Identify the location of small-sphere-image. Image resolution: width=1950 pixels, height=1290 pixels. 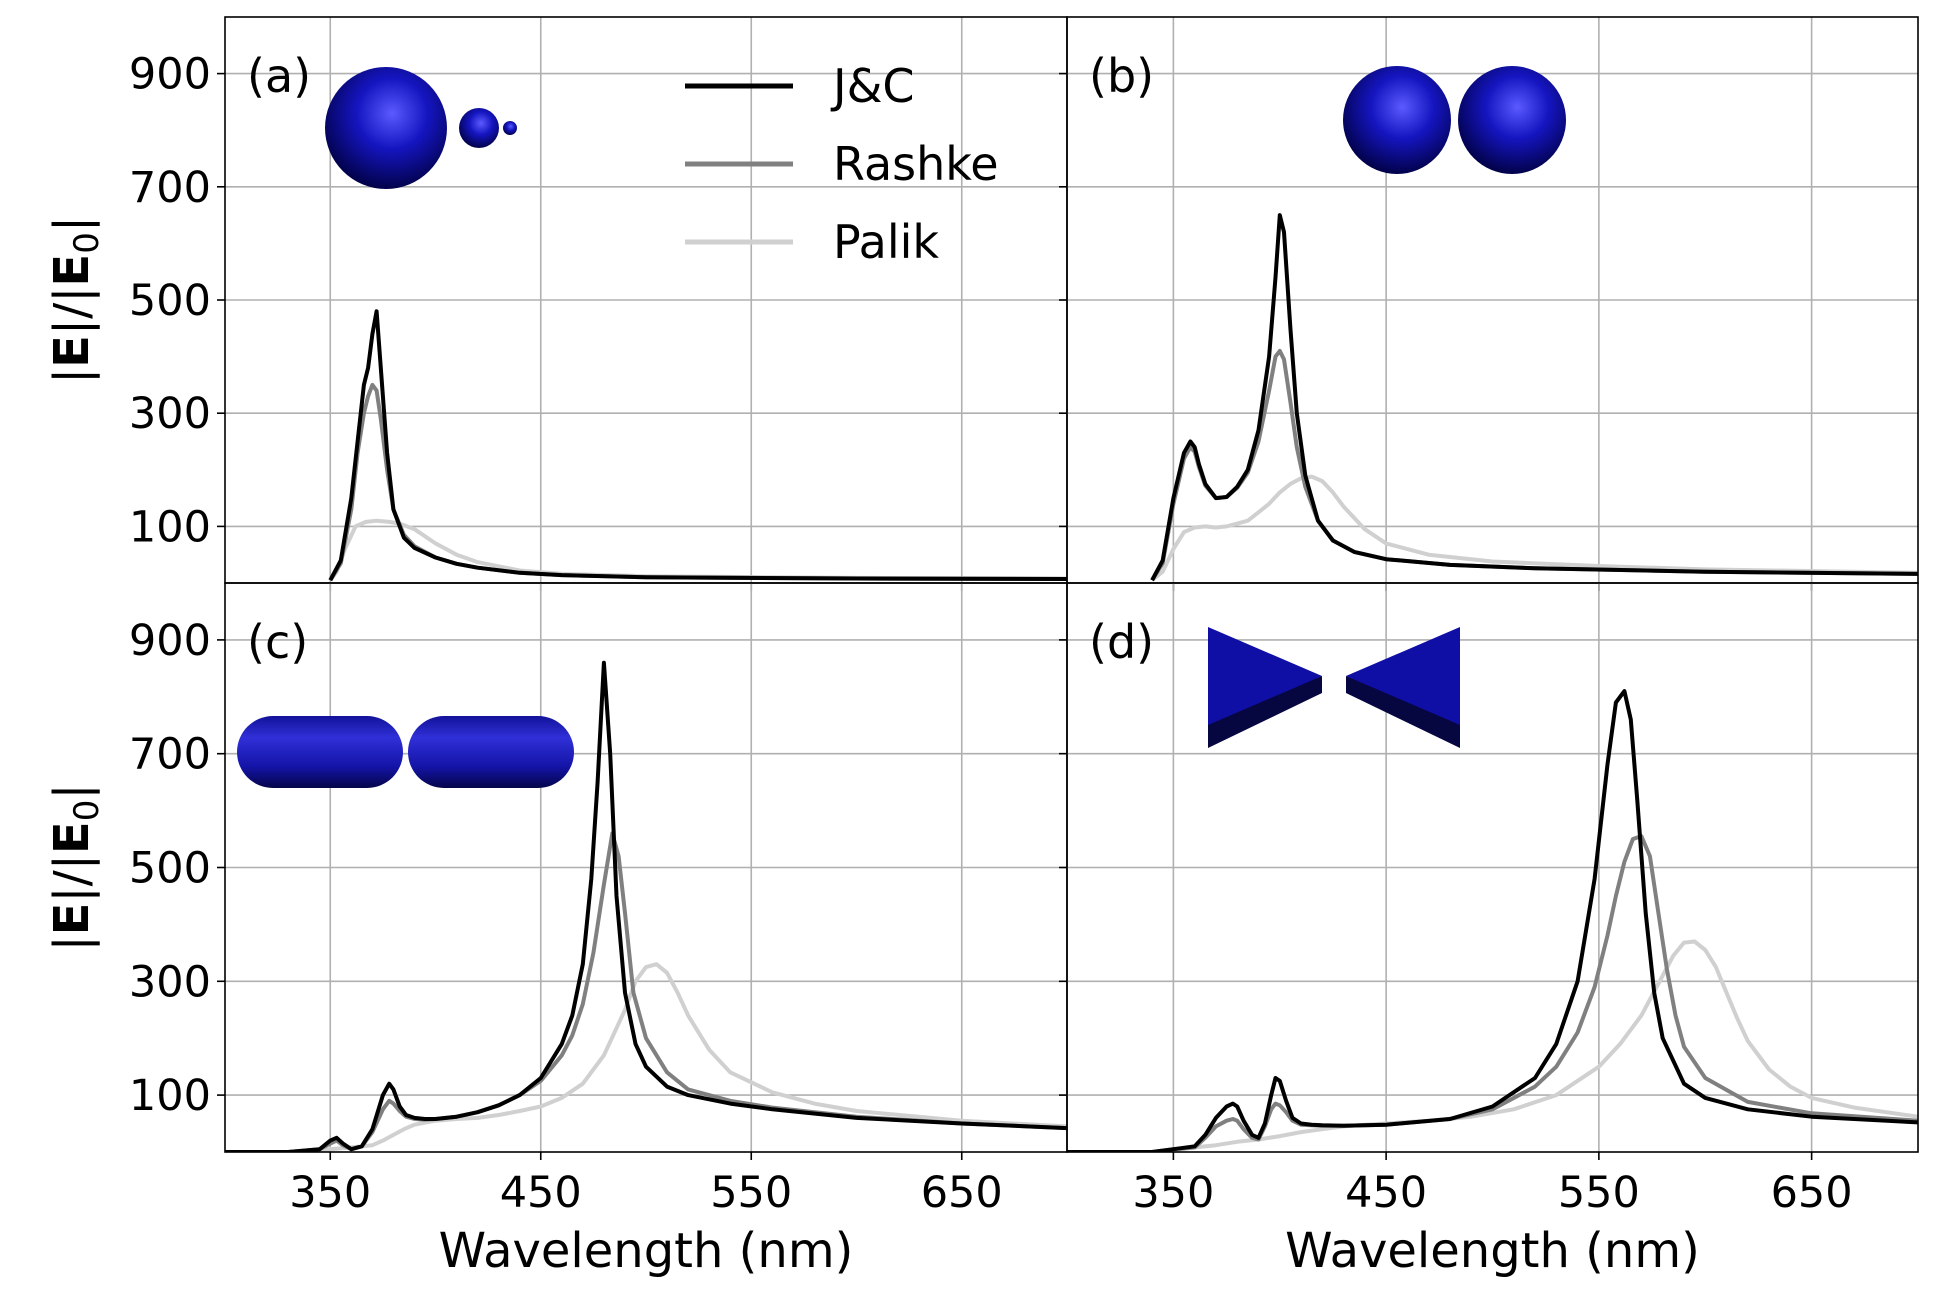
(510, 128).